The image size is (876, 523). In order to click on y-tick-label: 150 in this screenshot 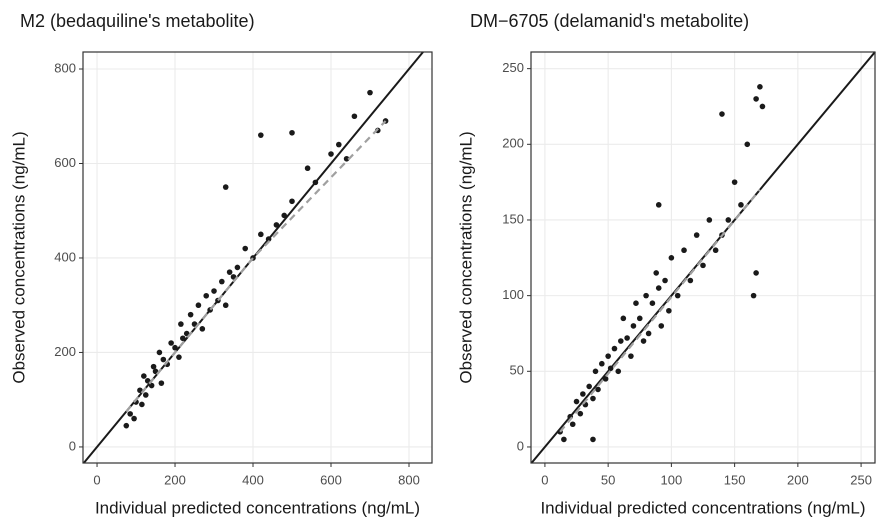, I will do `click(513, 218)`.